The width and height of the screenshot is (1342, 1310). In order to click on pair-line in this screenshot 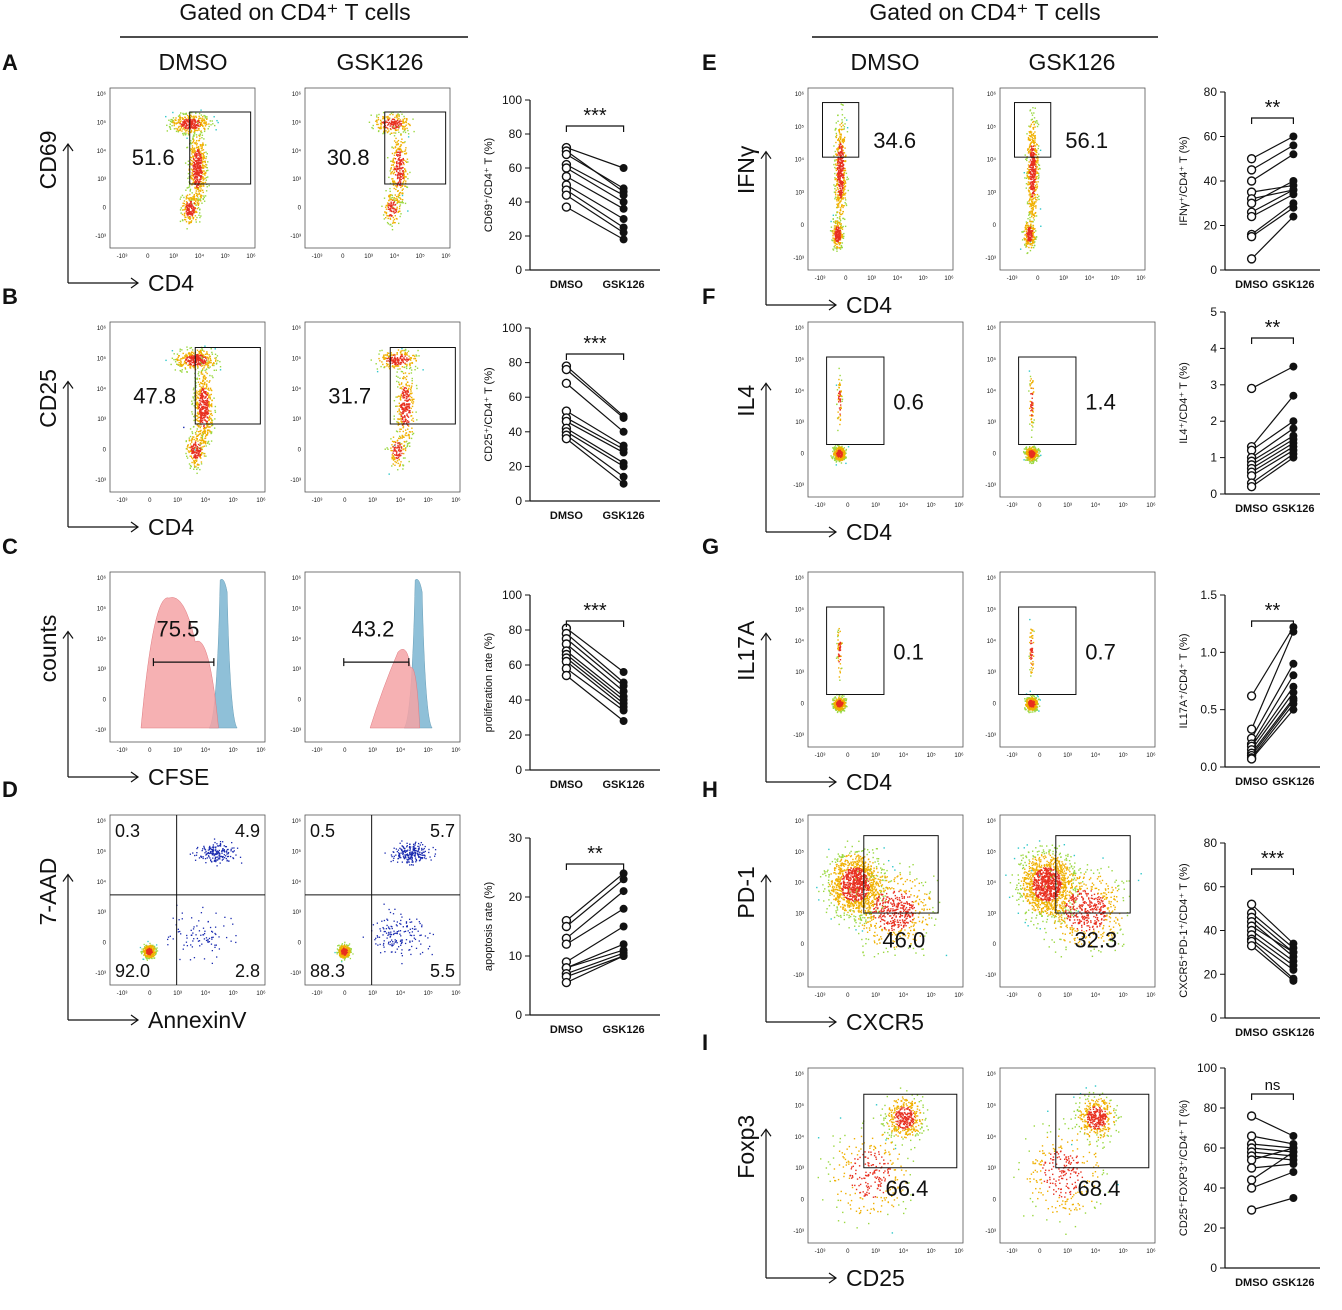, I will do `click(595, 445)`.